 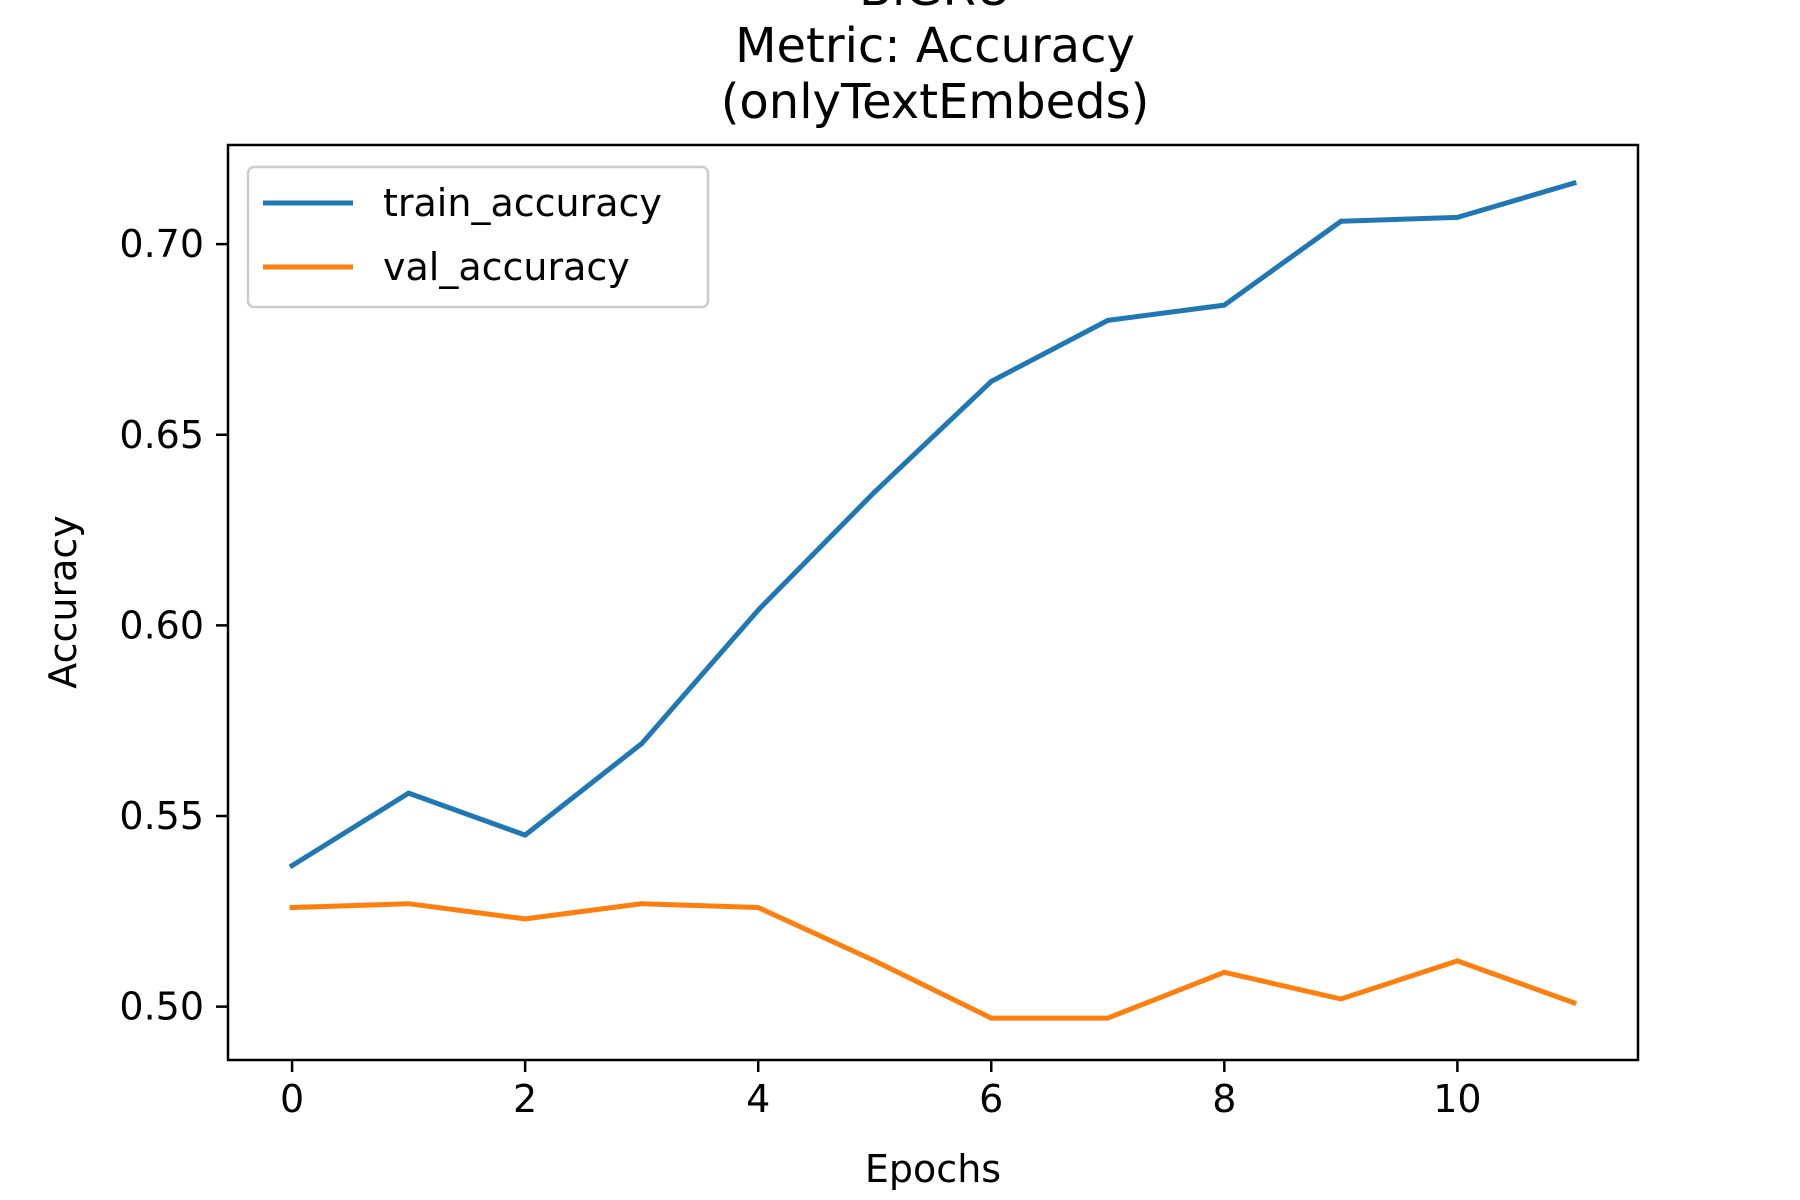 I want to click on legend-box, so click(x=478, y=237).